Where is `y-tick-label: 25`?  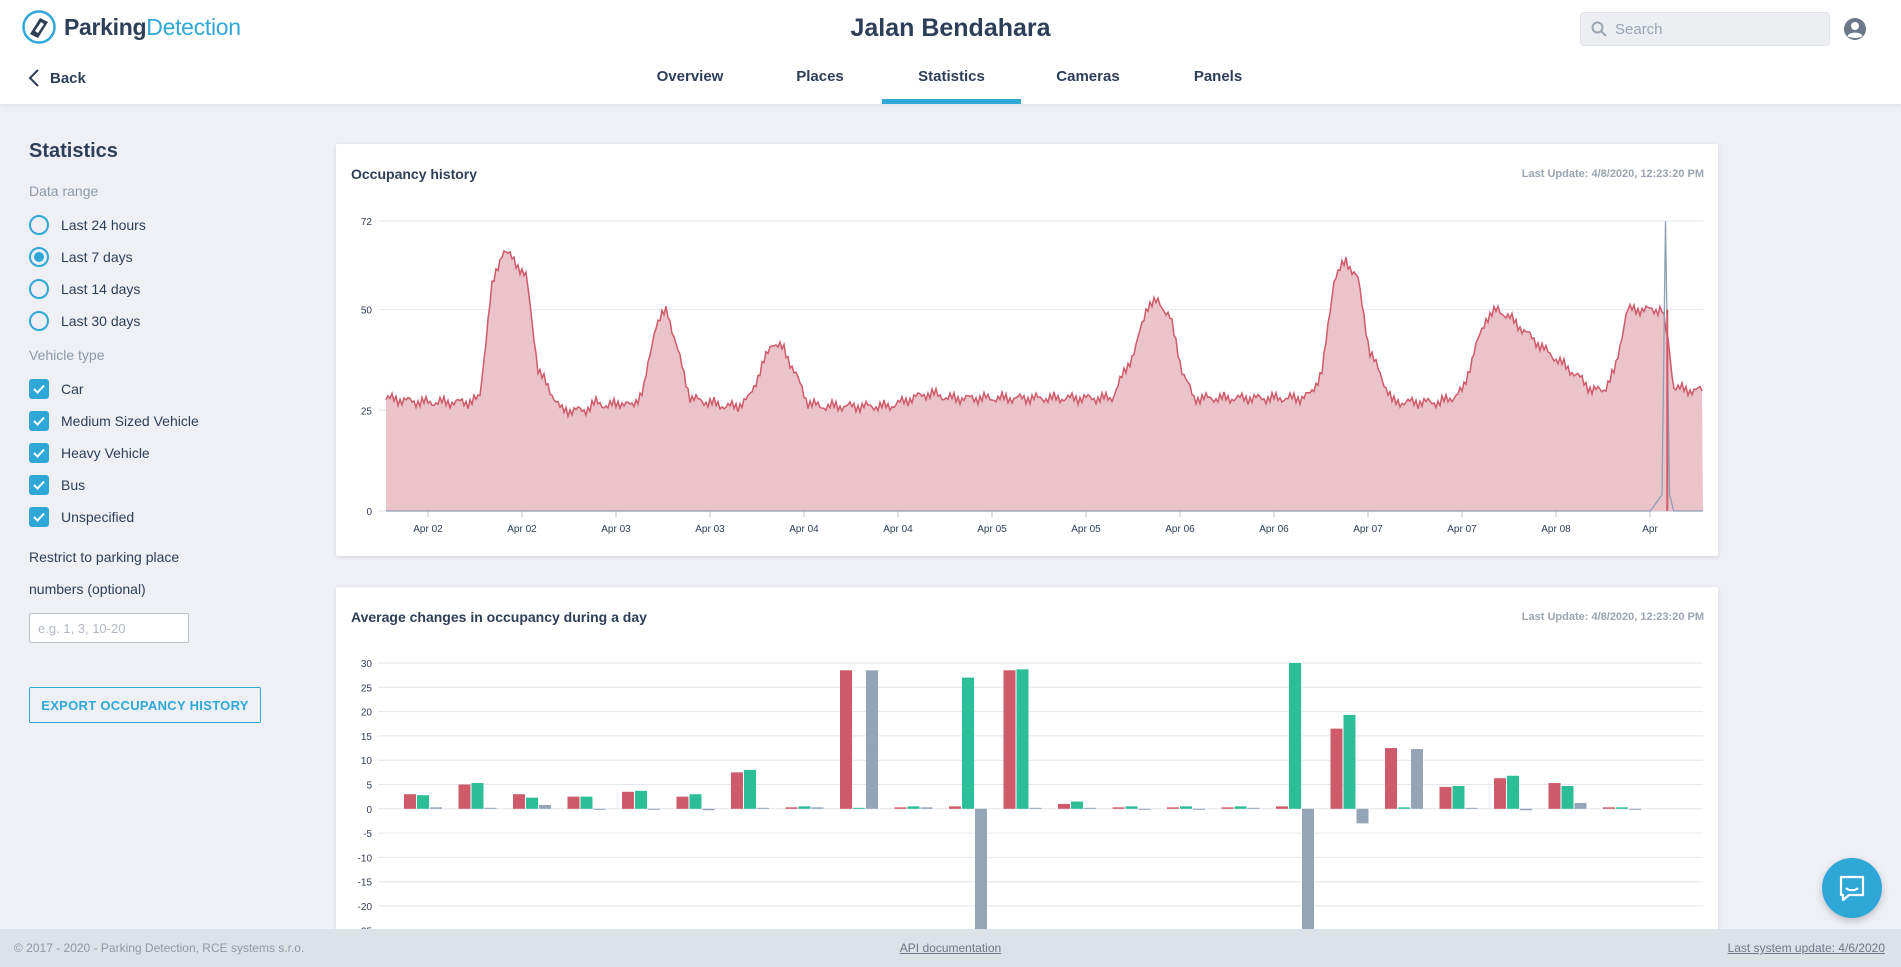 y-tick-label: 25 is located at coordinates (367, 411).